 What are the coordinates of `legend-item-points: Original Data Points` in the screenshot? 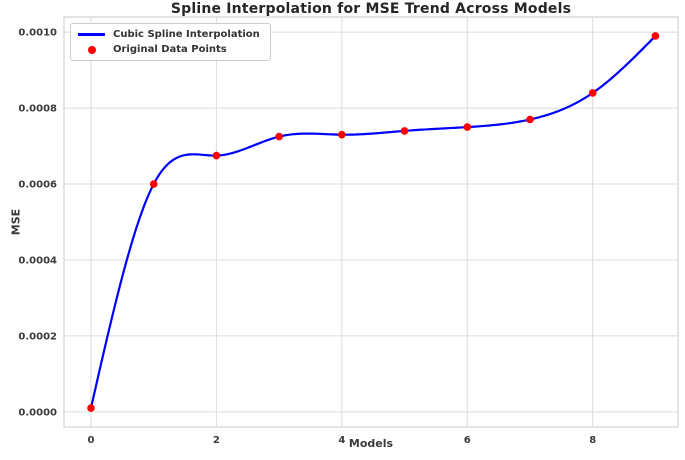 It's located at (169, 49).